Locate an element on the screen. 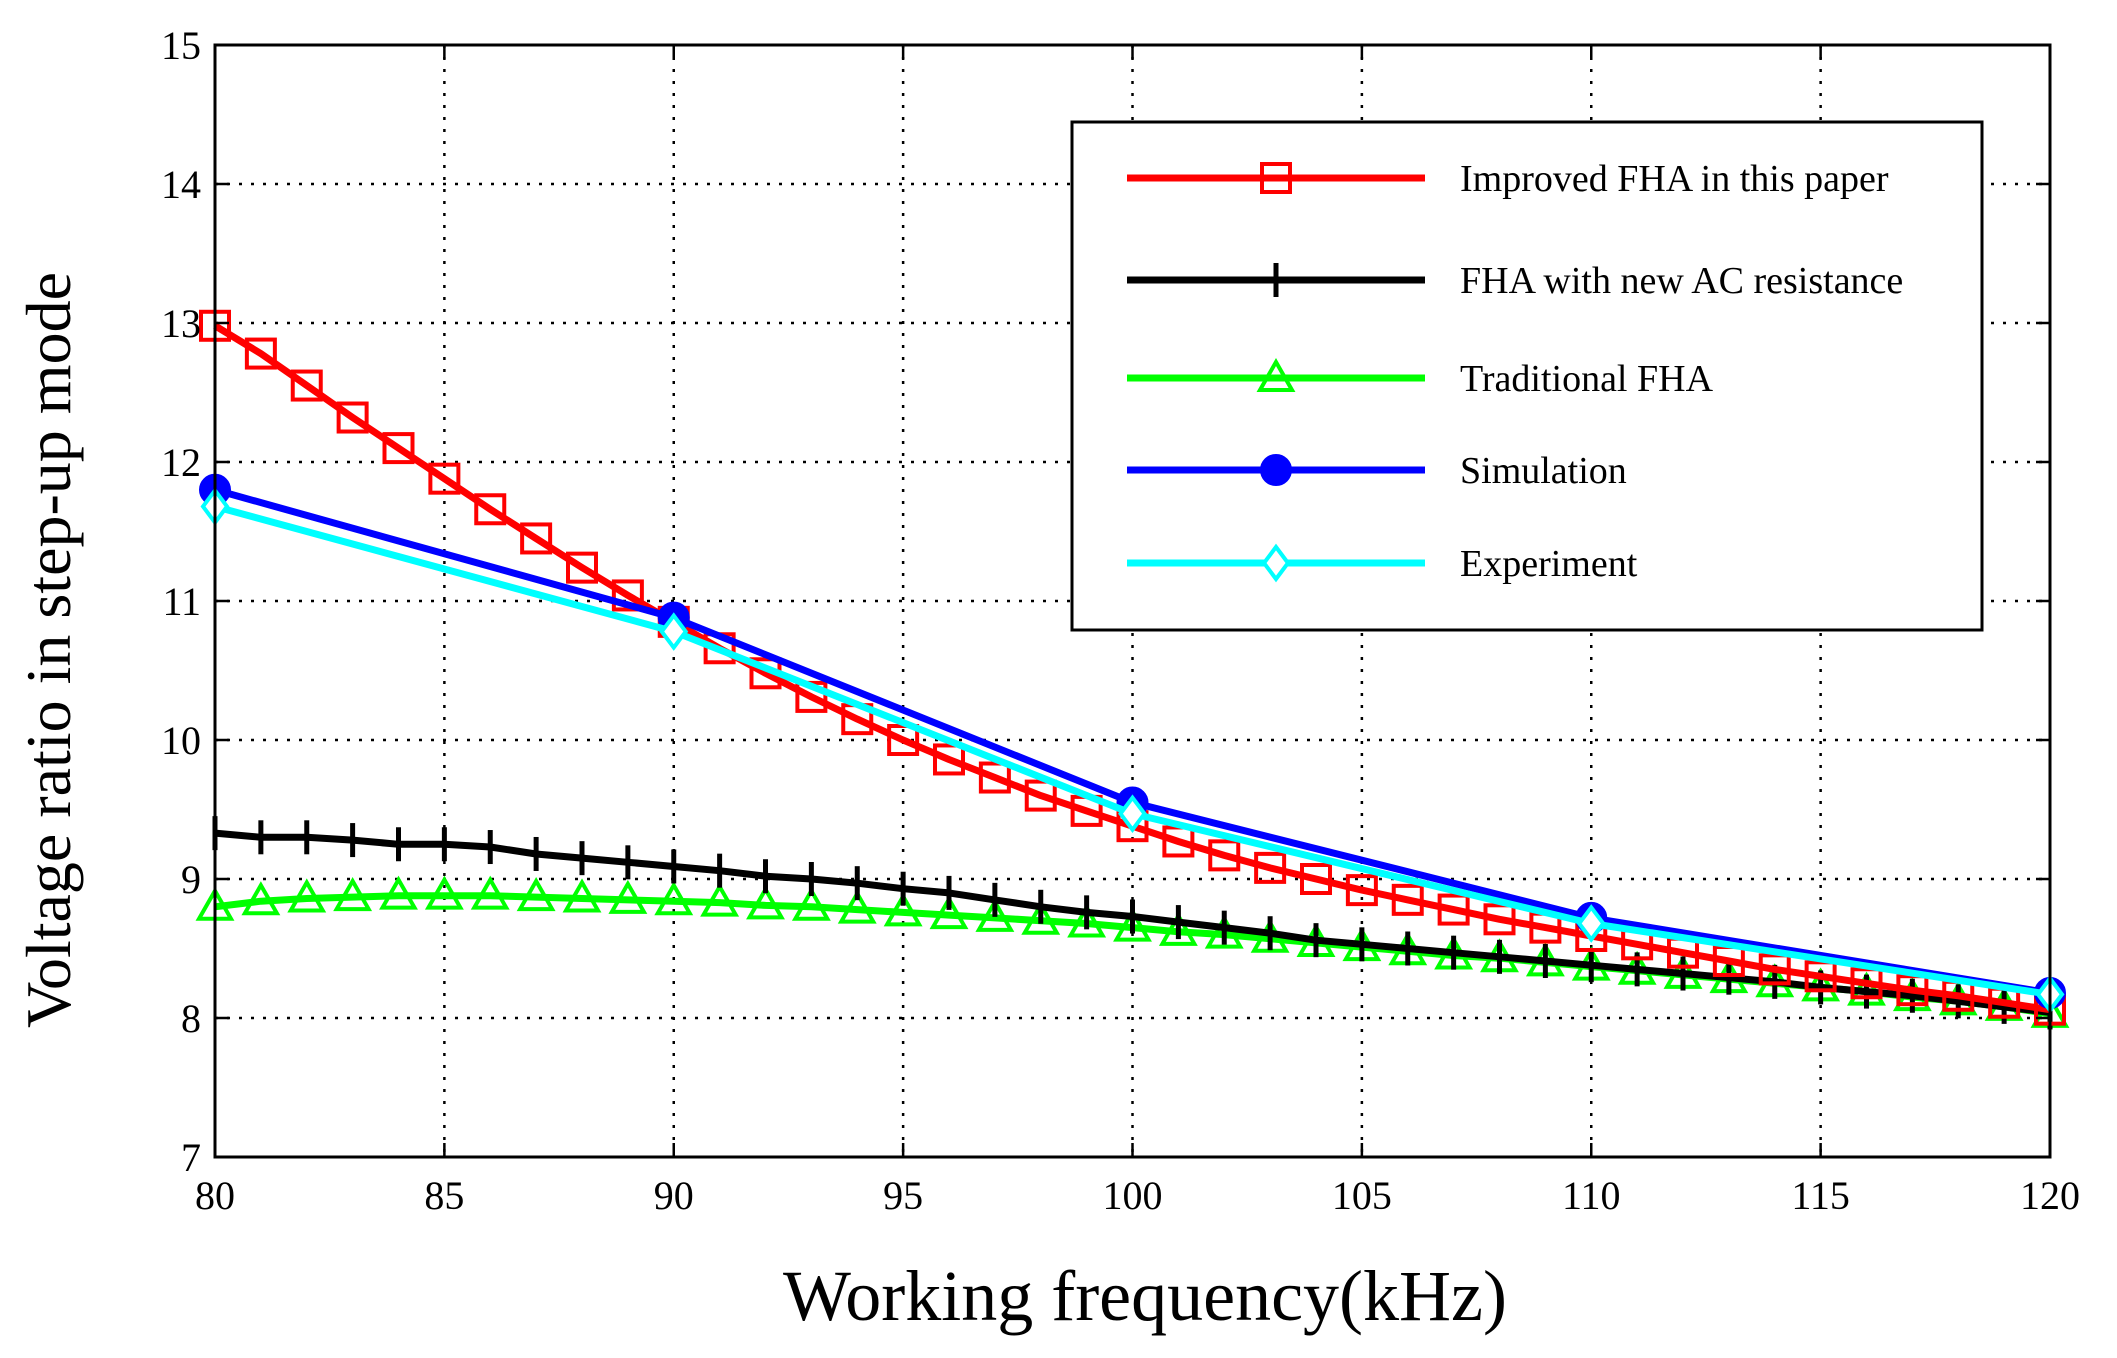 This screenshot has width=2117, height=1358. legend-label: Simulation is located at coordinates (1543, 471).